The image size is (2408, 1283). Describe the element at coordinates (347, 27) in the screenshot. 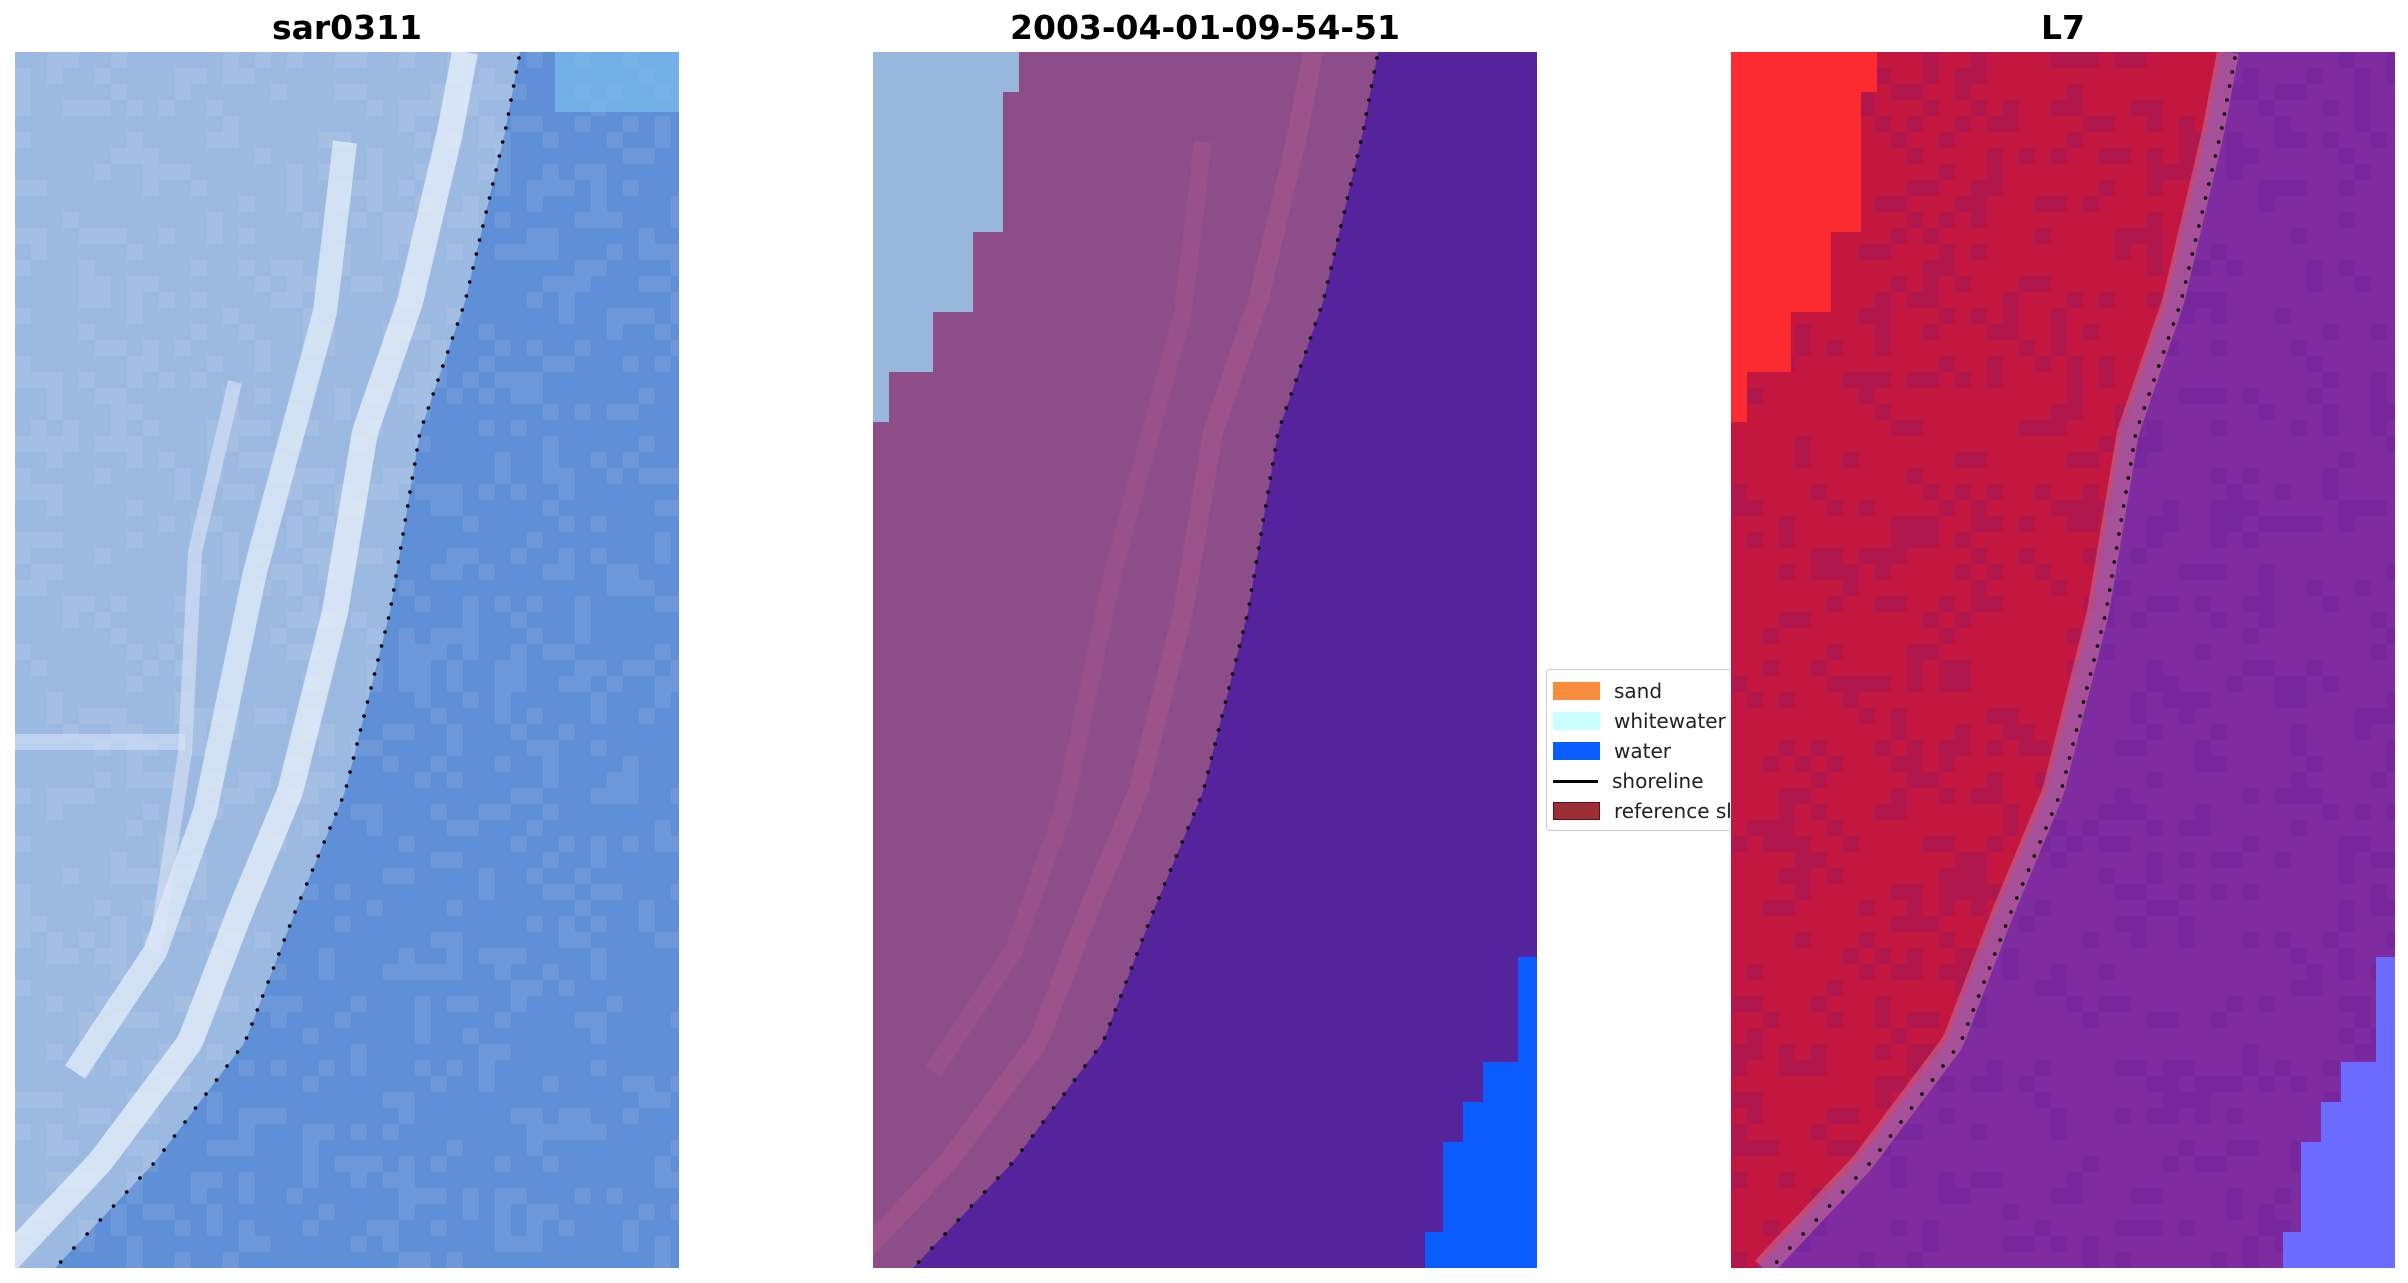

I see `panel-title: sar0311` at that location.